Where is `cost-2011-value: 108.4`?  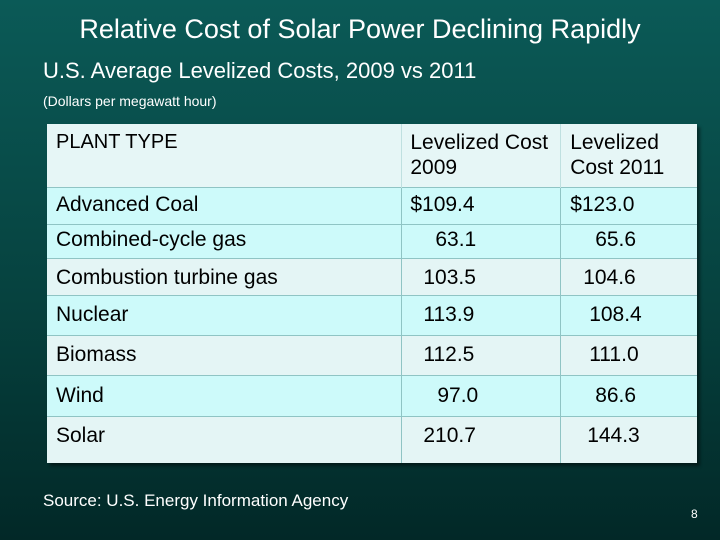
cost-2011-value: 108.4 is located at coordinates (615, 314).